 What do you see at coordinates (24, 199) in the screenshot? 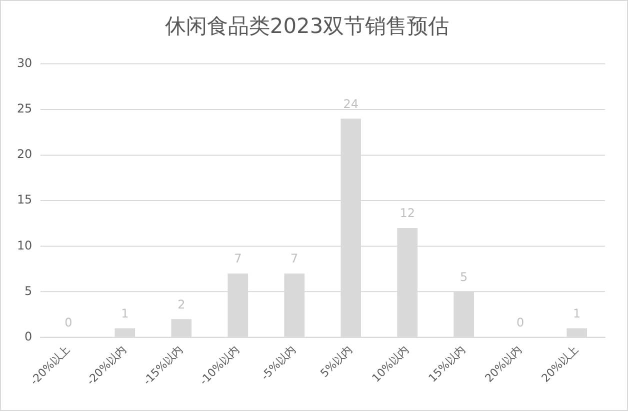
I see `y-tick-label: 15` at bounding box center [24, 199].